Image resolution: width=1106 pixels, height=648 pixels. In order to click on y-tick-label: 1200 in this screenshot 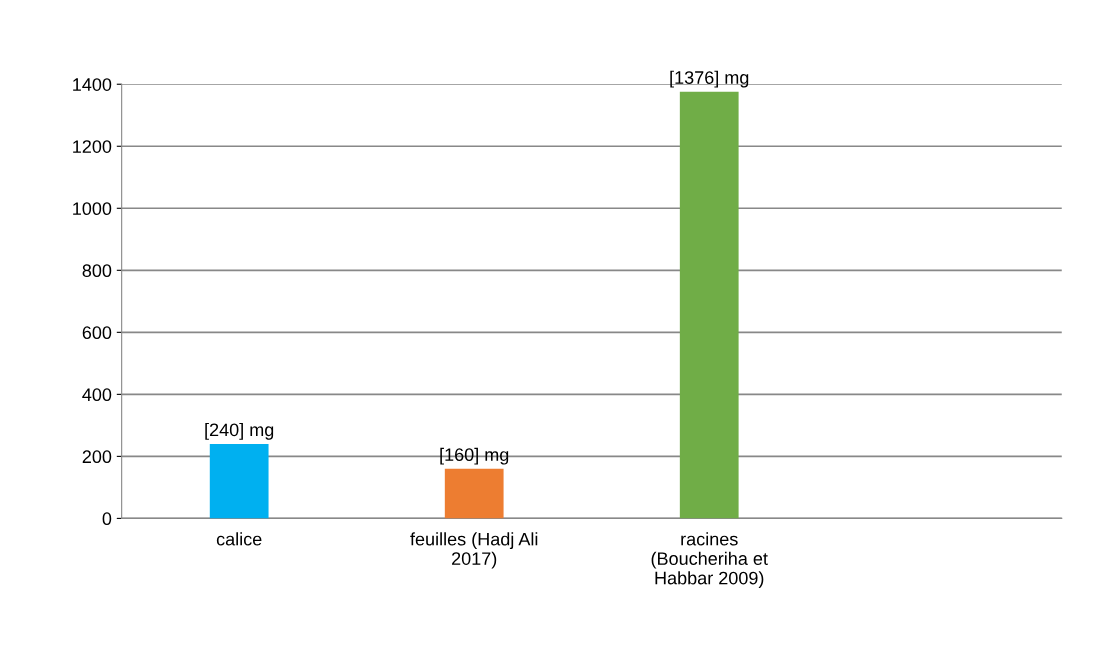, I will do `click(92, 146)`.